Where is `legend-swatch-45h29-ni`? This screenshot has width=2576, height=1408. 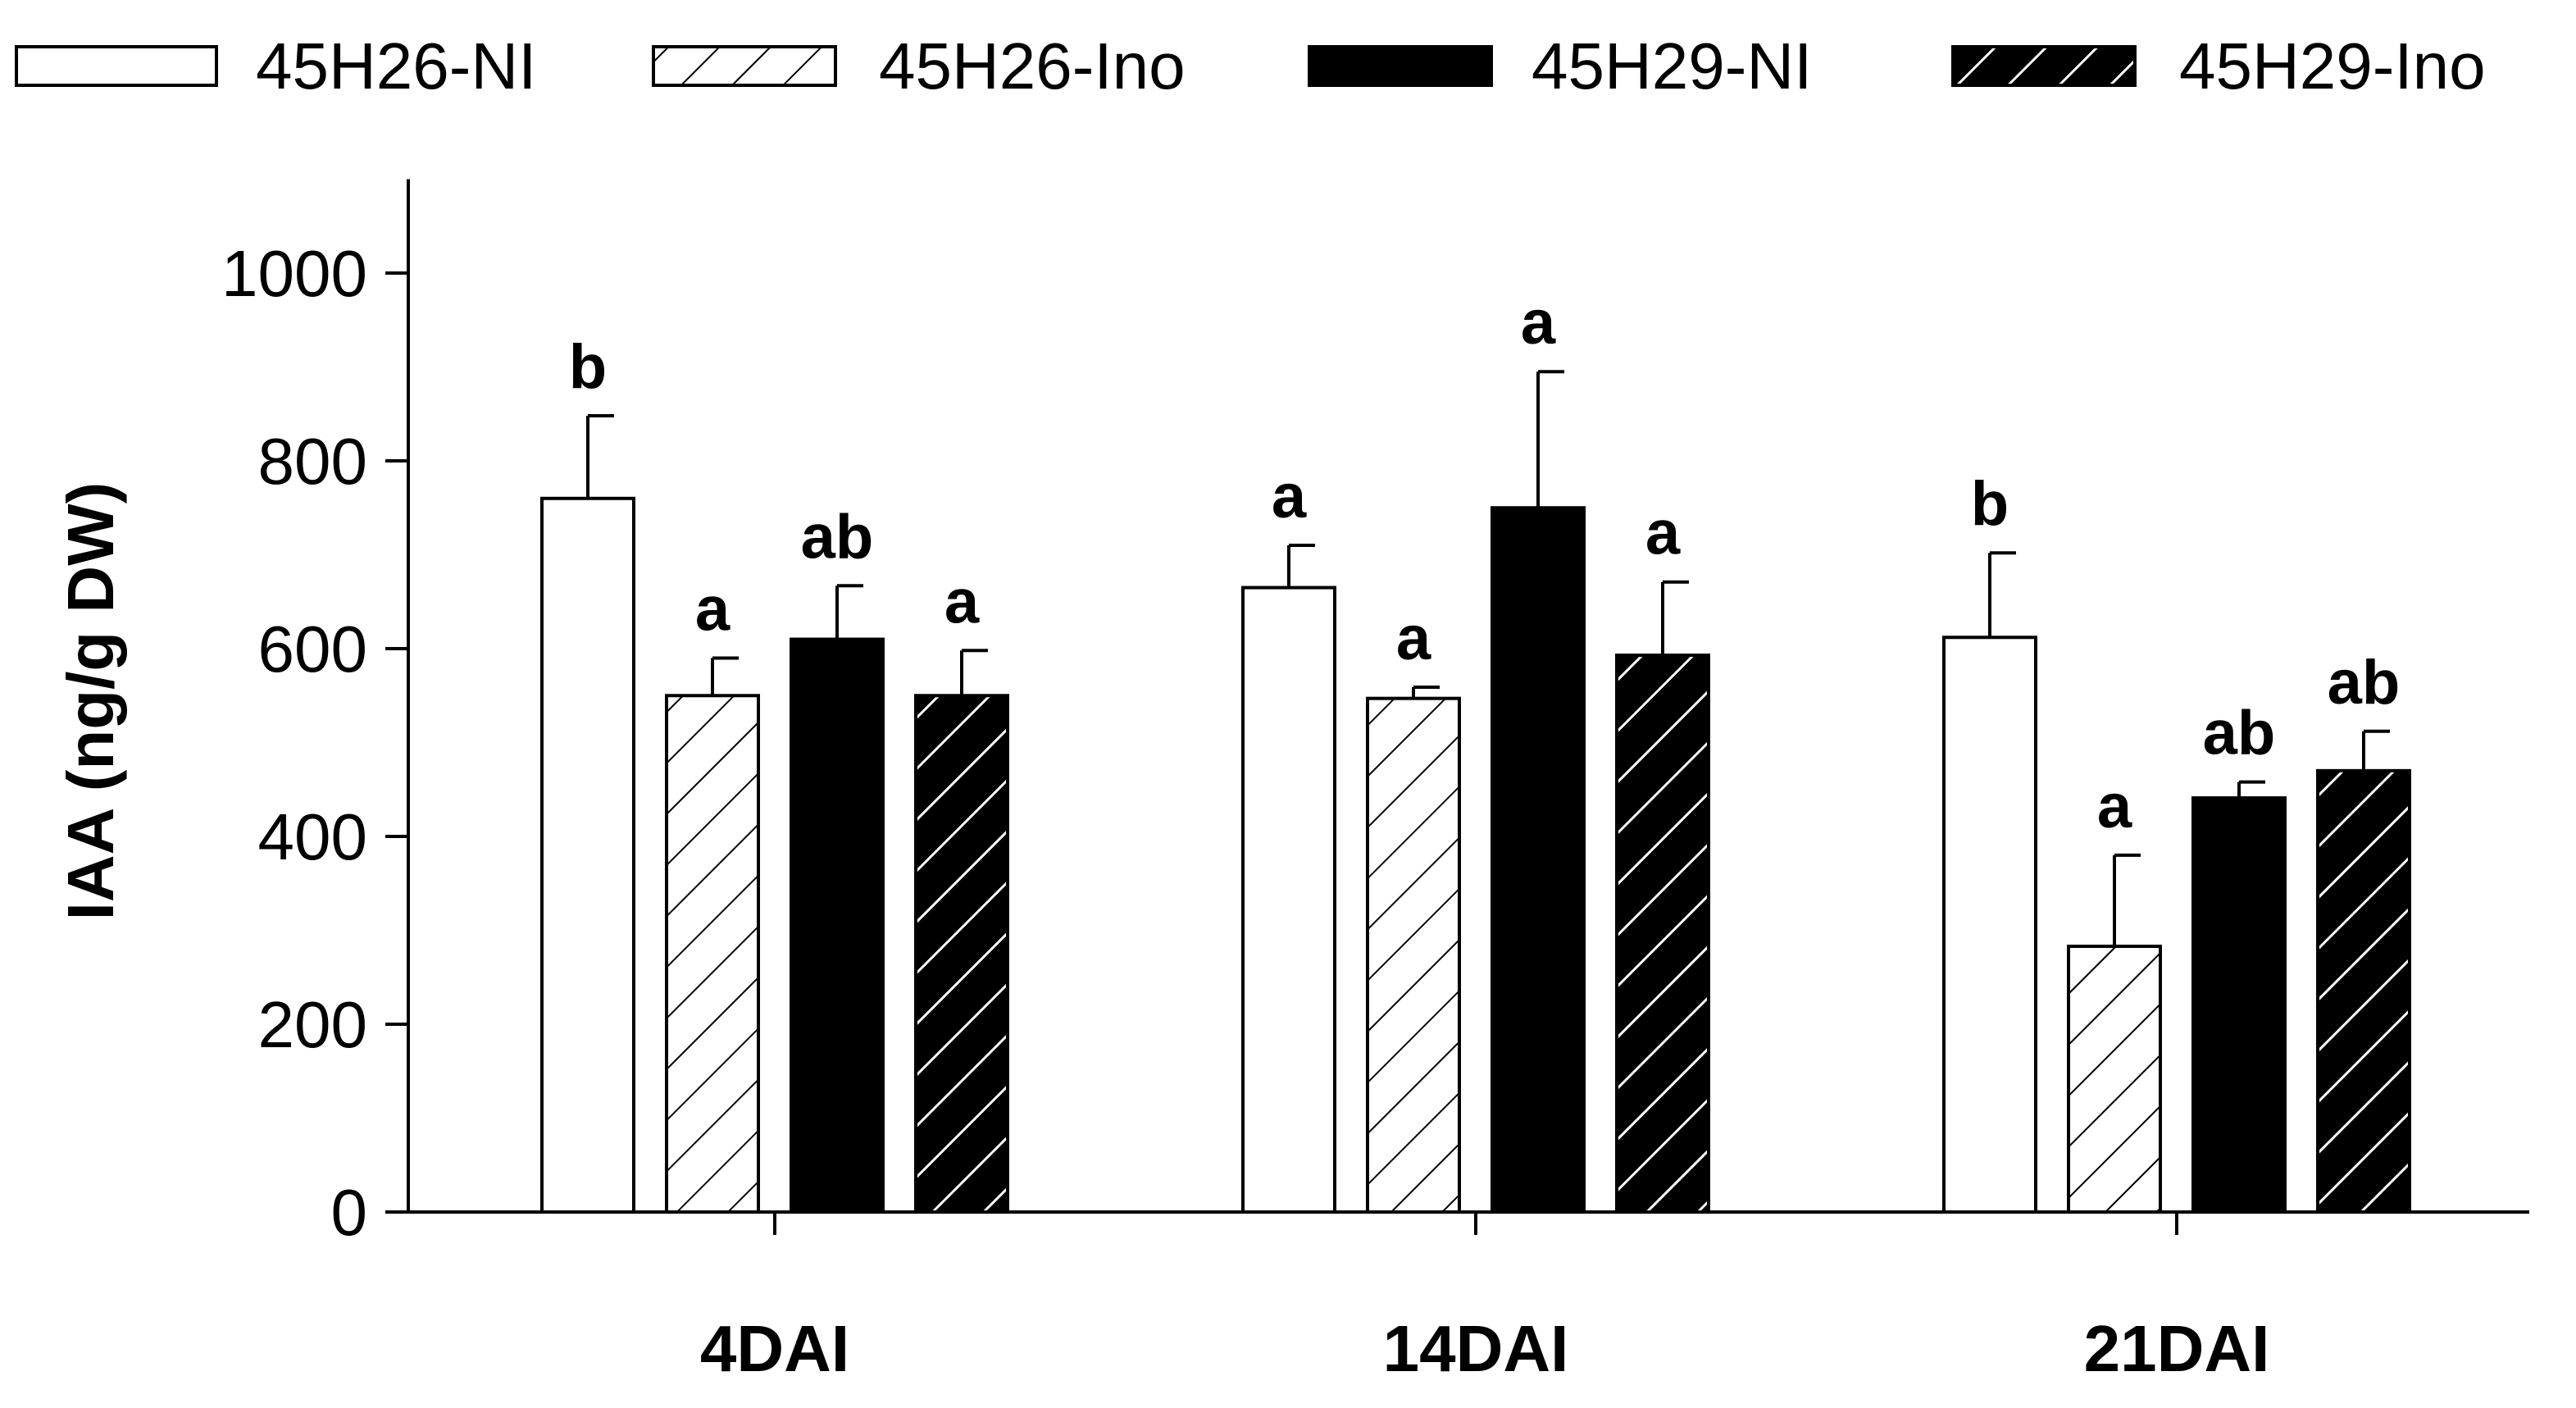 legend-swatch-45h29-ni is located at coordinates (1400, 66).